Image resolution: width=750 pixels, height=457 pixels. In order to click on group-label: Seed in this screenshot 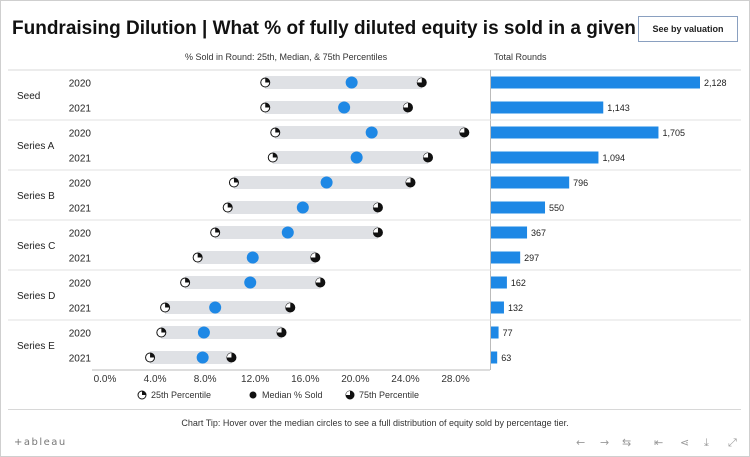, I will do `click(28, 96)`.